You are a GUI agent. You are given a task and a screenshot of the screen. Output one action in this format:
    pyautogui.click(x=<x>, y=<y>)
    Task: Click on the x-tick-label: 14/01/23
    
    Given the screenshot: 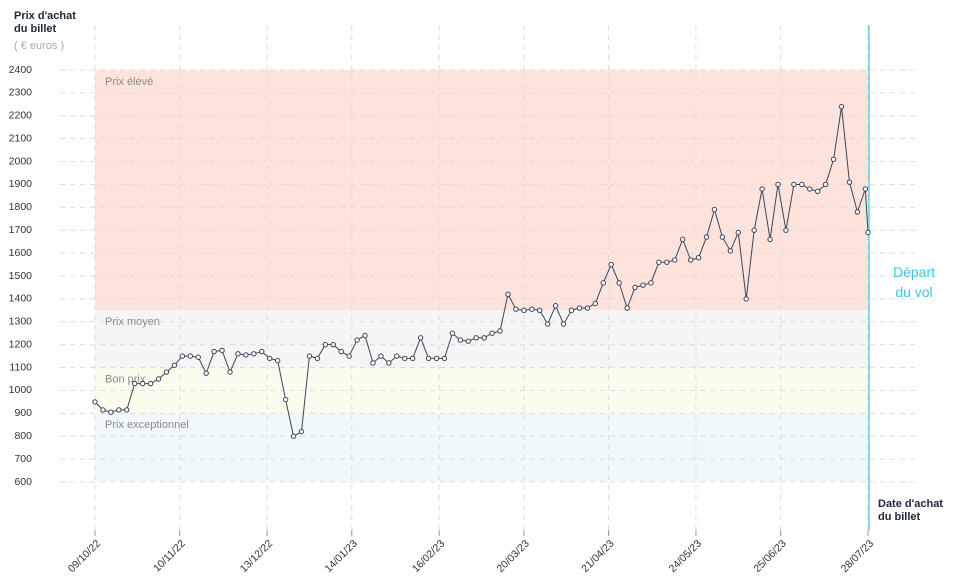 What is the action you would take?
    pyautogui.click(x=340, y=555)
    